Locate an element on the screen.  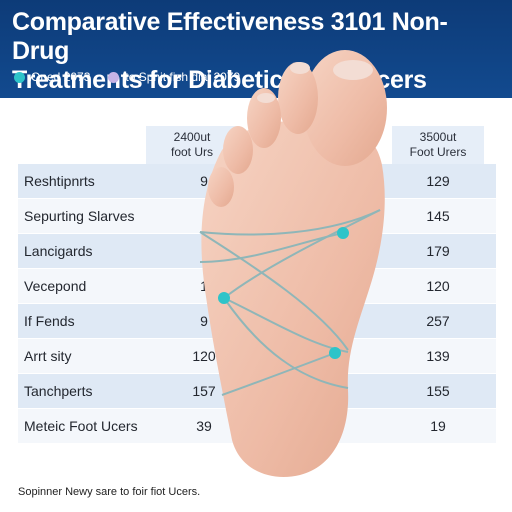
row-label: Reshtipnrts is located at coordinates (59, 181).